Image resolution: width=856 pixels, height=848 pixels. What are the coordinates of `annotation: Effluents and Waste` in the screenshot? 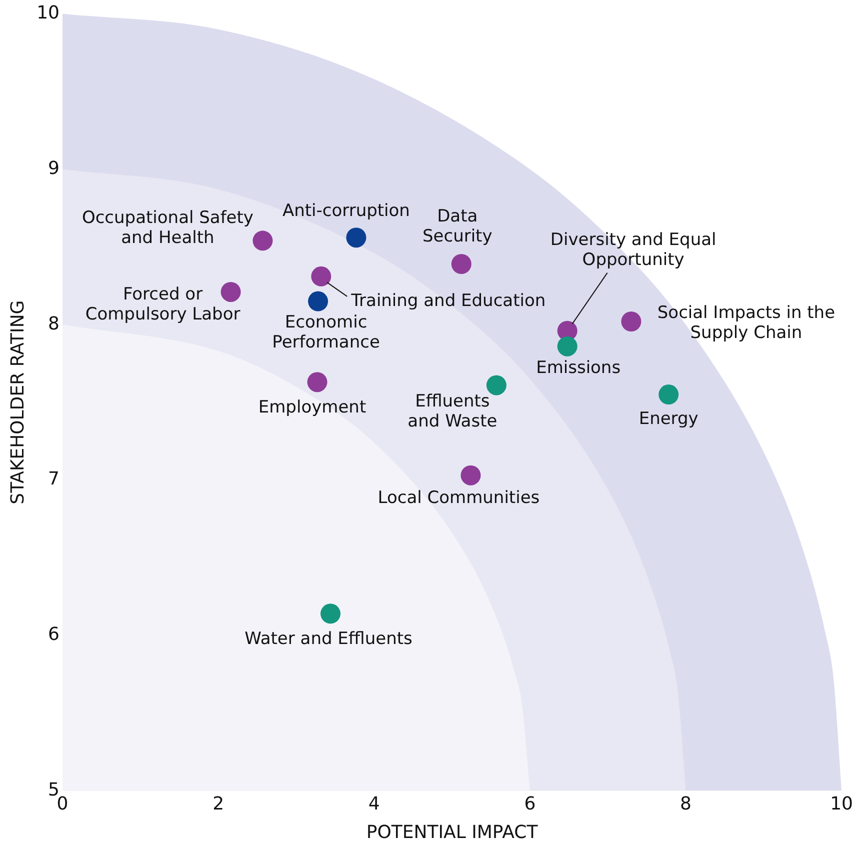 It's located at (453, 412).